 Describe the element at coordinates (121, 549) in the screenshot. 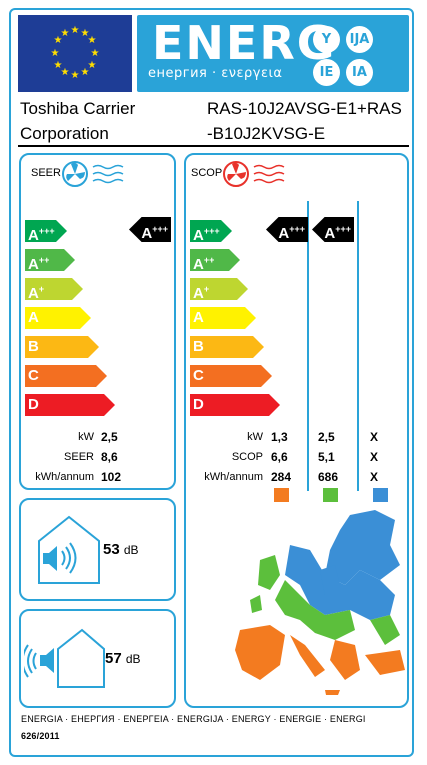

I see `indoor-noise-value: 53 dB` at that location.